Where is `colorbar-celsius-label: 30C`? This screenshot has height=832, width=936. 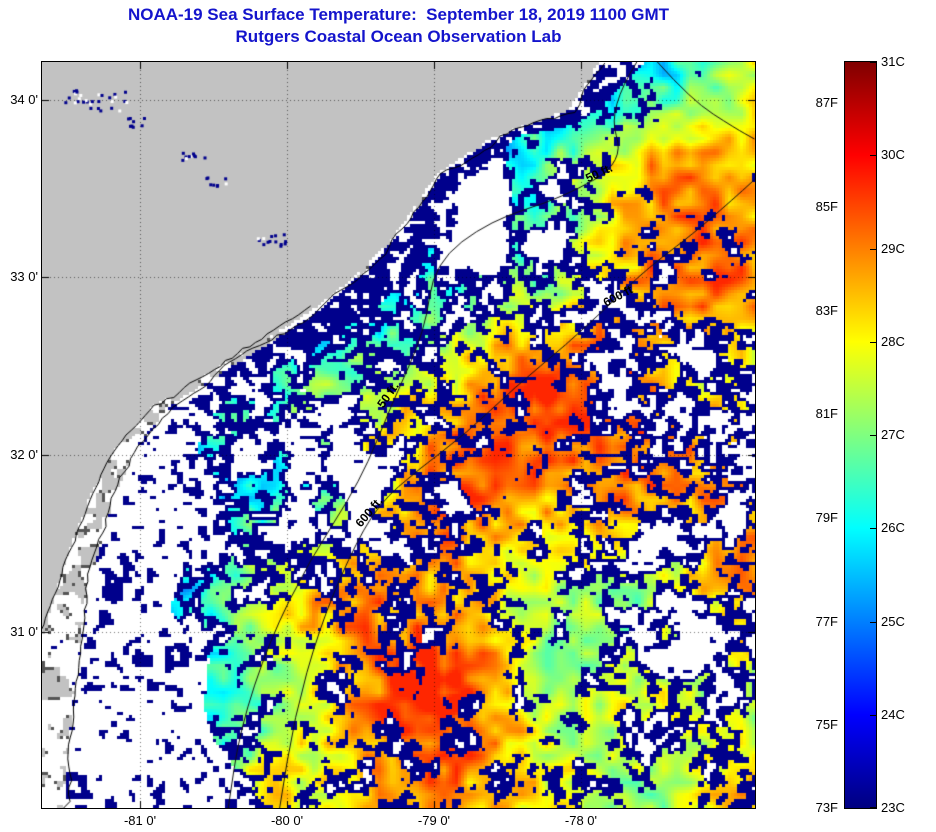
colorbar-celsius-label: 30C is located at coordinates (893, 155).